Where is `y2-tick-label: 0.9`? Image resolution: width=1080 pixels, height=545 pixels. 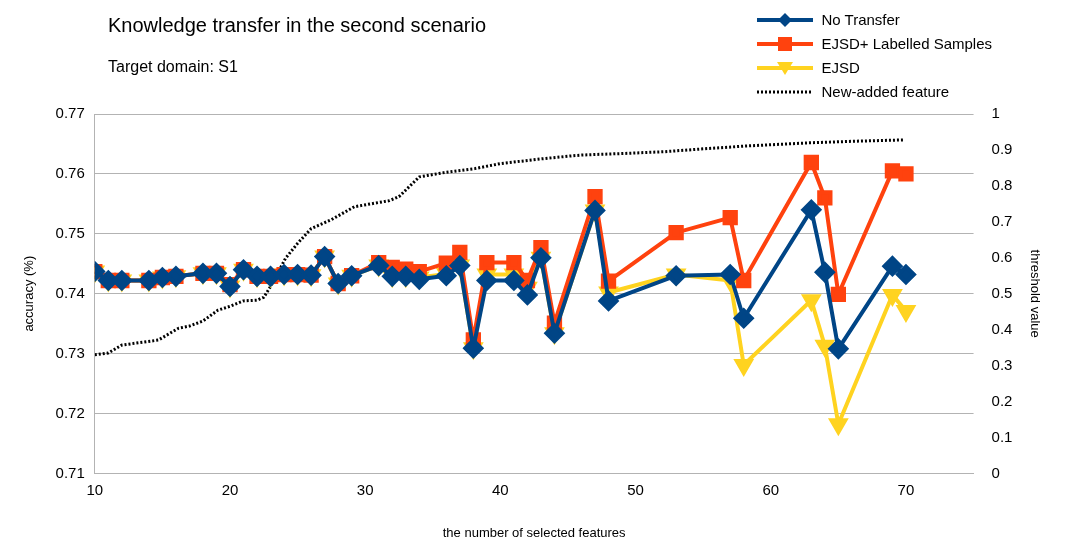 y2-tick-label: 0.9 is located at coordinates (1002, 149).